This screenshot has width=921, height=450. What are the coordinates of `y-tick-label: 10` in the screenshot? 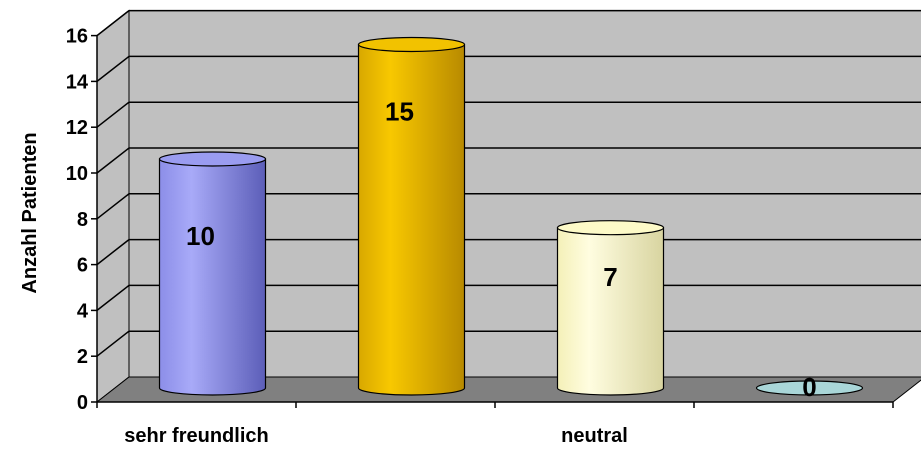 It's located at (77, 174).